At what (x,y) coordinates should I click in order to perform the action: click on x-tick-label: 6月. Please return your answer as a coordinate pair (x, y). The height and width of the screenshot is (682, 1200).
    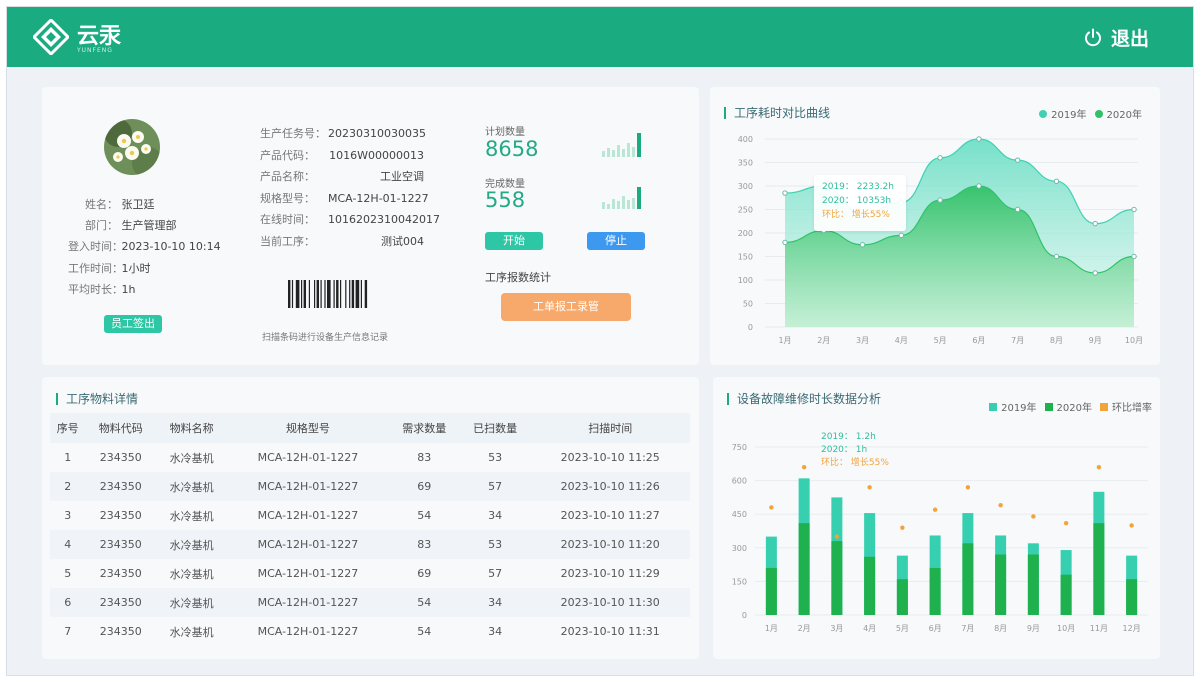
    Looking at the image, I should click on (978, 340).